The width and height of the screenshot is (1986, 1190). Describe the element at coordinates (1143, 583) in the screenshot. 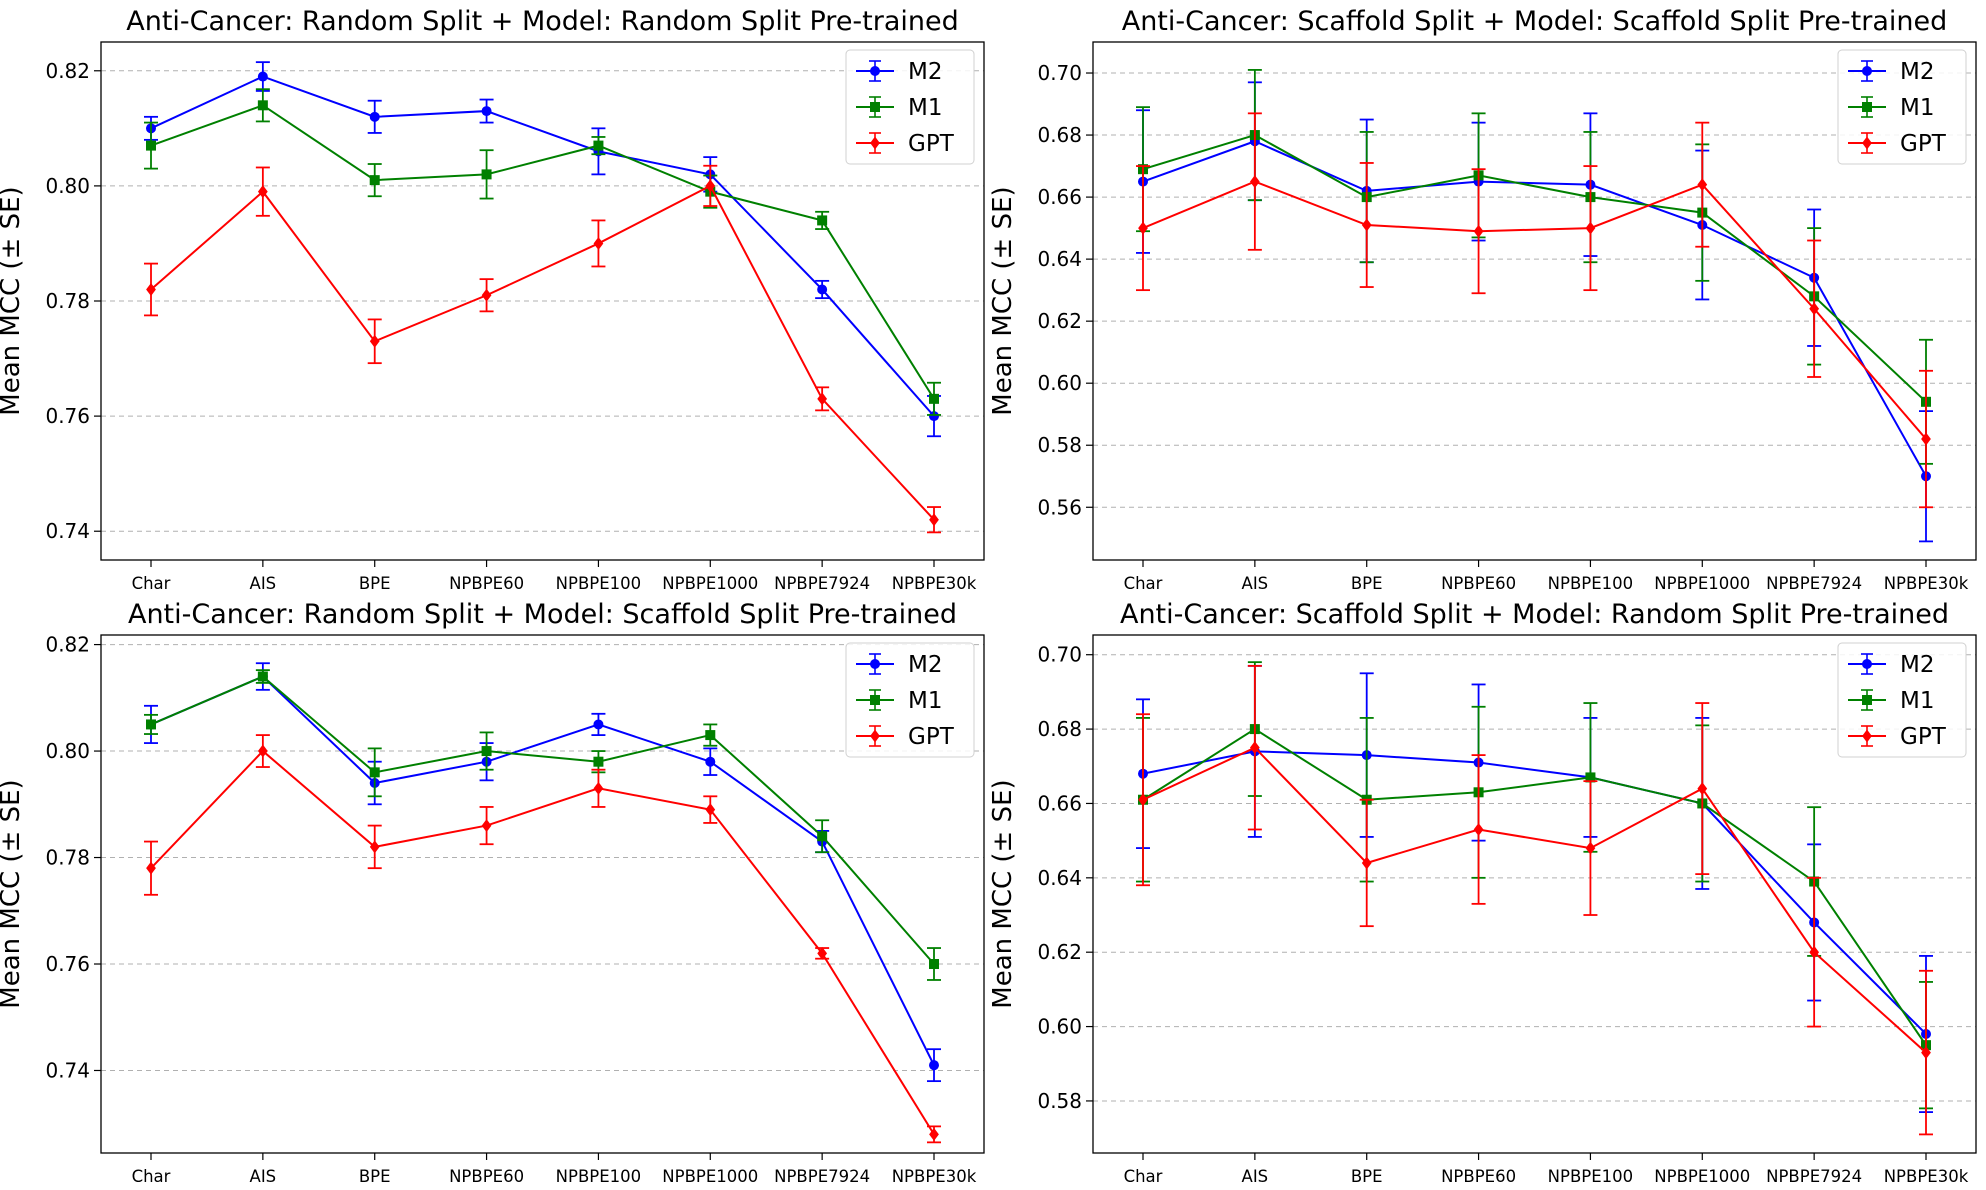

I see `x-tick-label: Char` at that location.